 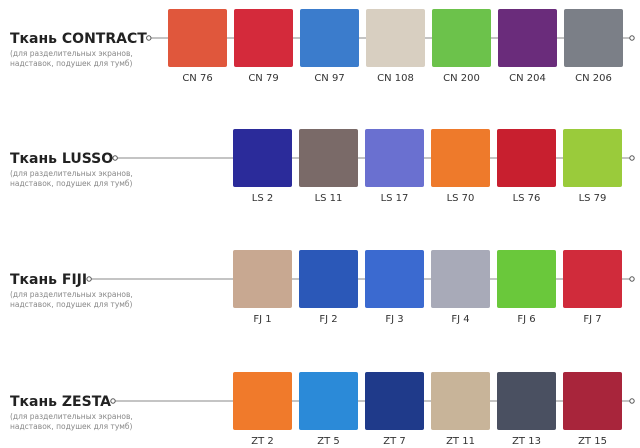 I want to click on swatch-code: LS 70, so click(x=461, y=198).